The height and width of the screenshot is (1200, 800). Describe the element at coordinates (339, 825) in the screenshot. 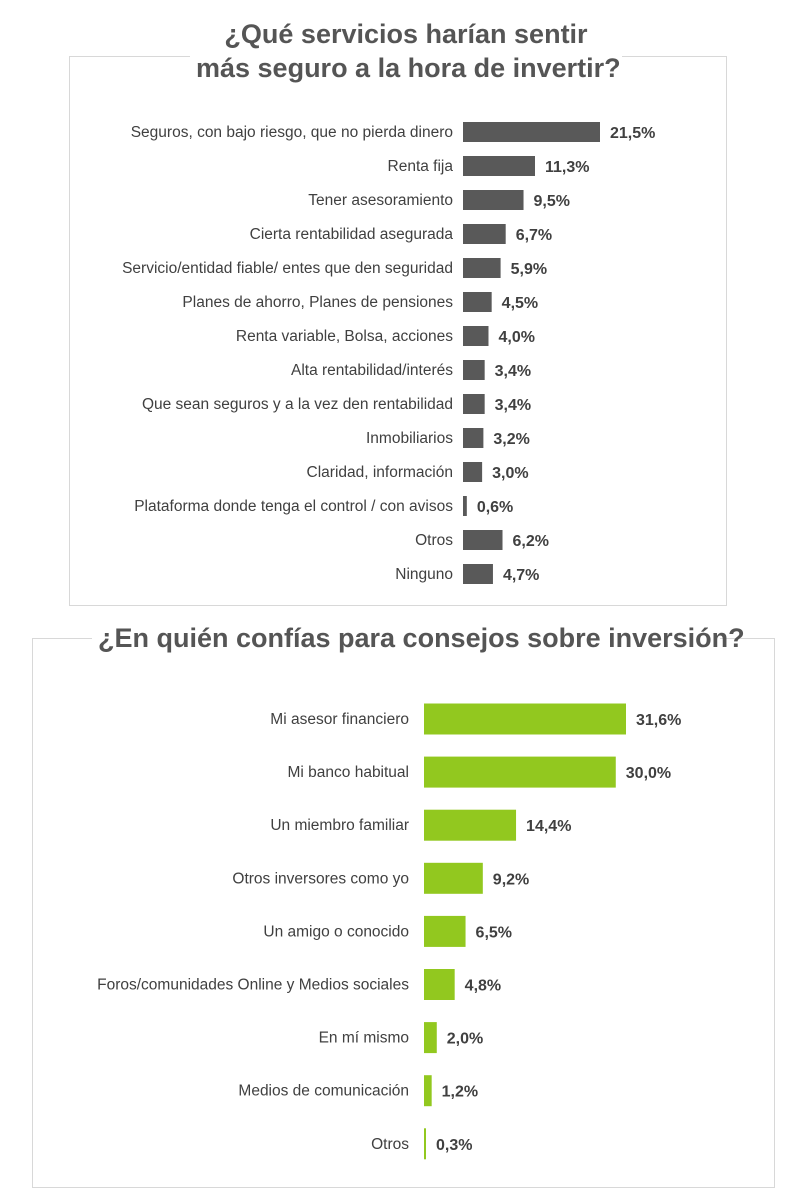

I see `category-label: Un miembro familiar` at that location.